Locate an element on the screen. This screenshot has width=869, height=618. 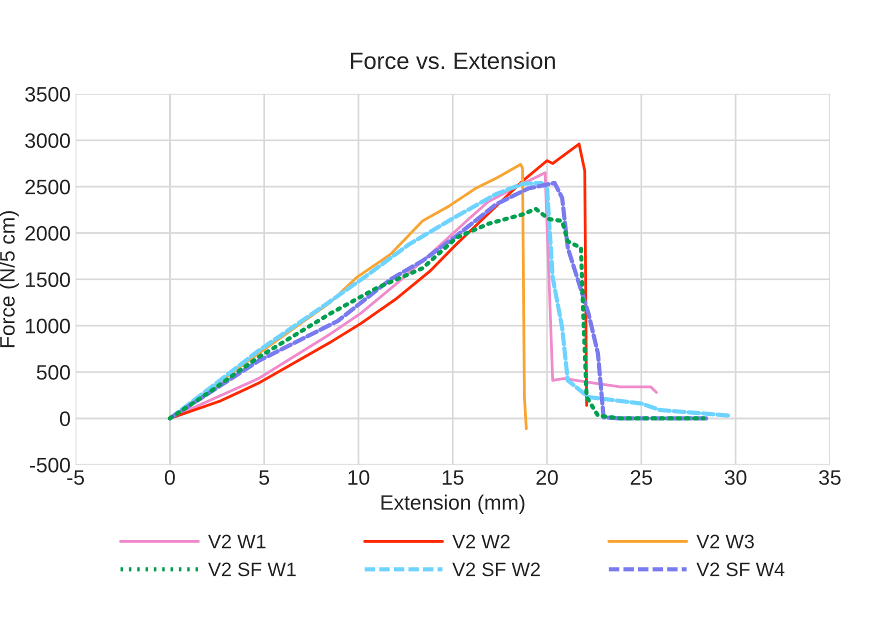
chart-title: Force vs. Extension is located at coordinates (453, 61).